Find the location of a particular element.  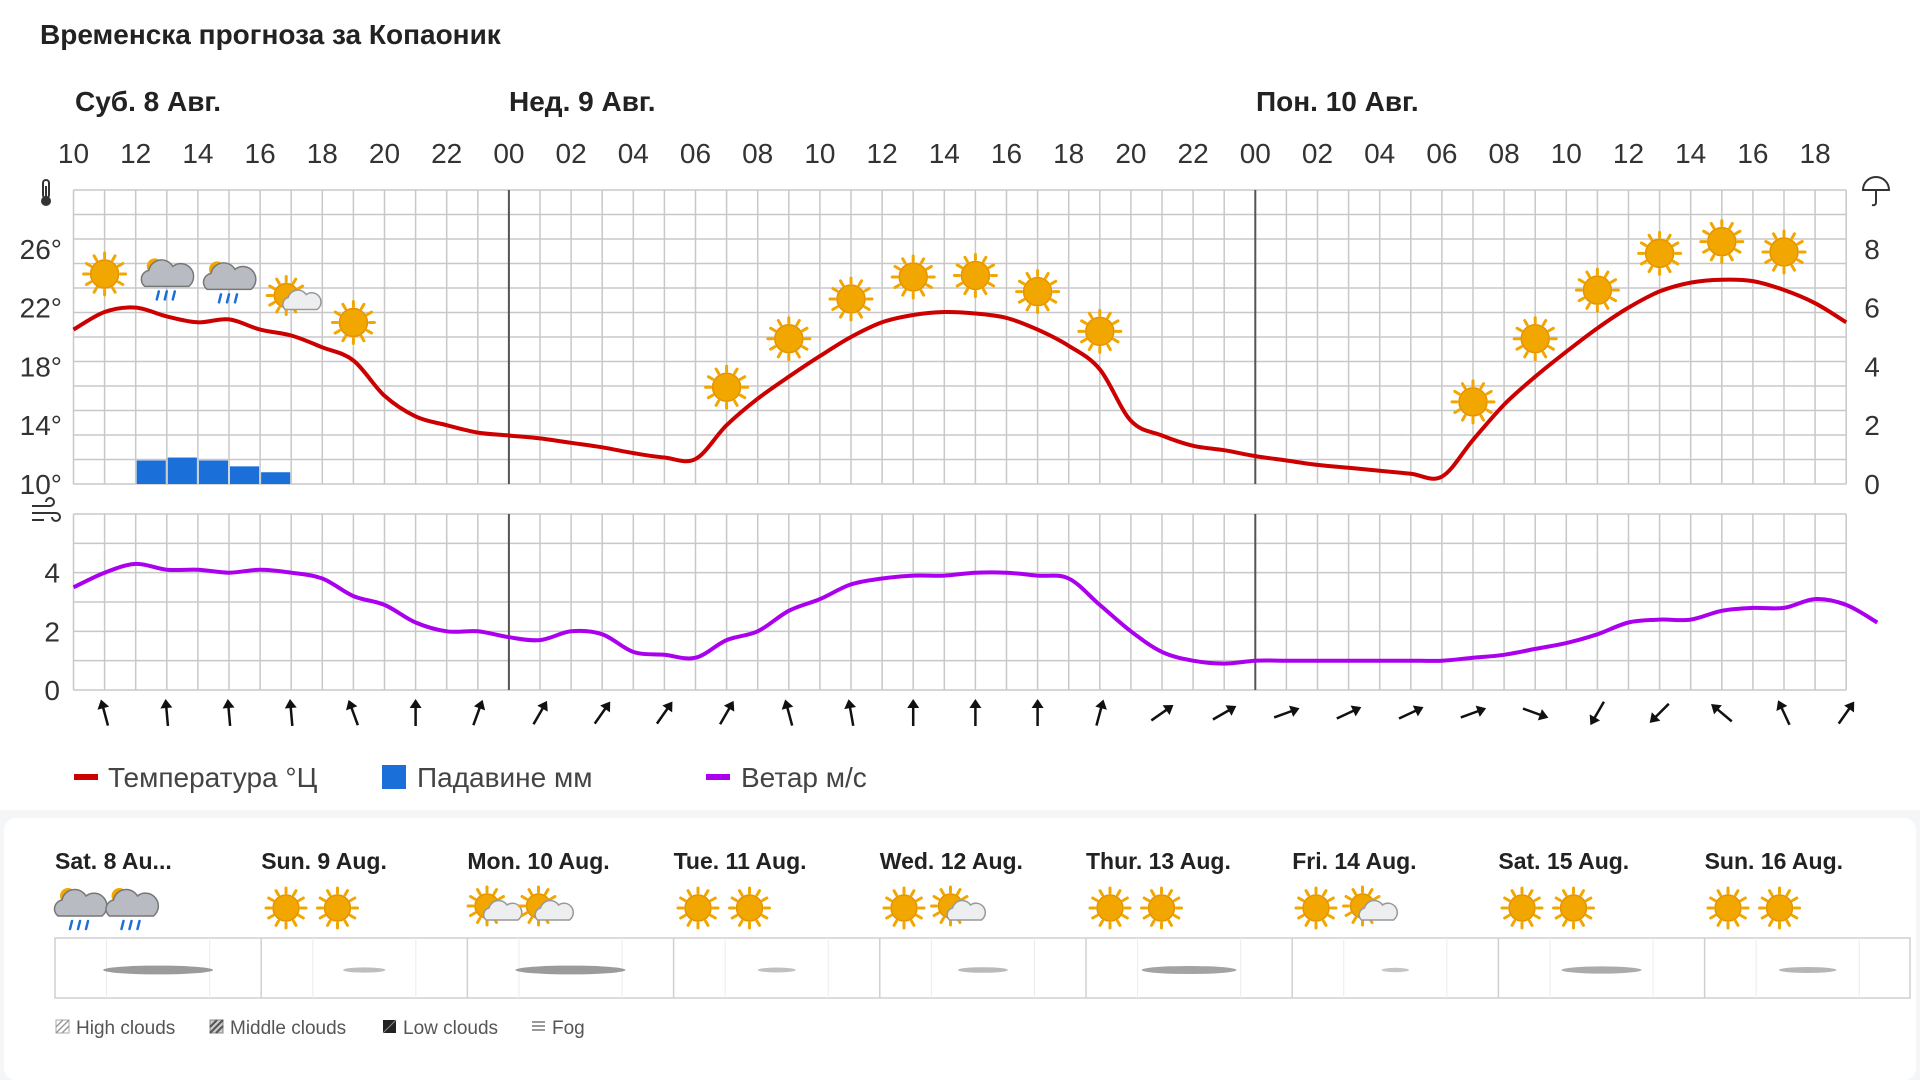

hour-label: 04 is located at coordinates (1379, 153).